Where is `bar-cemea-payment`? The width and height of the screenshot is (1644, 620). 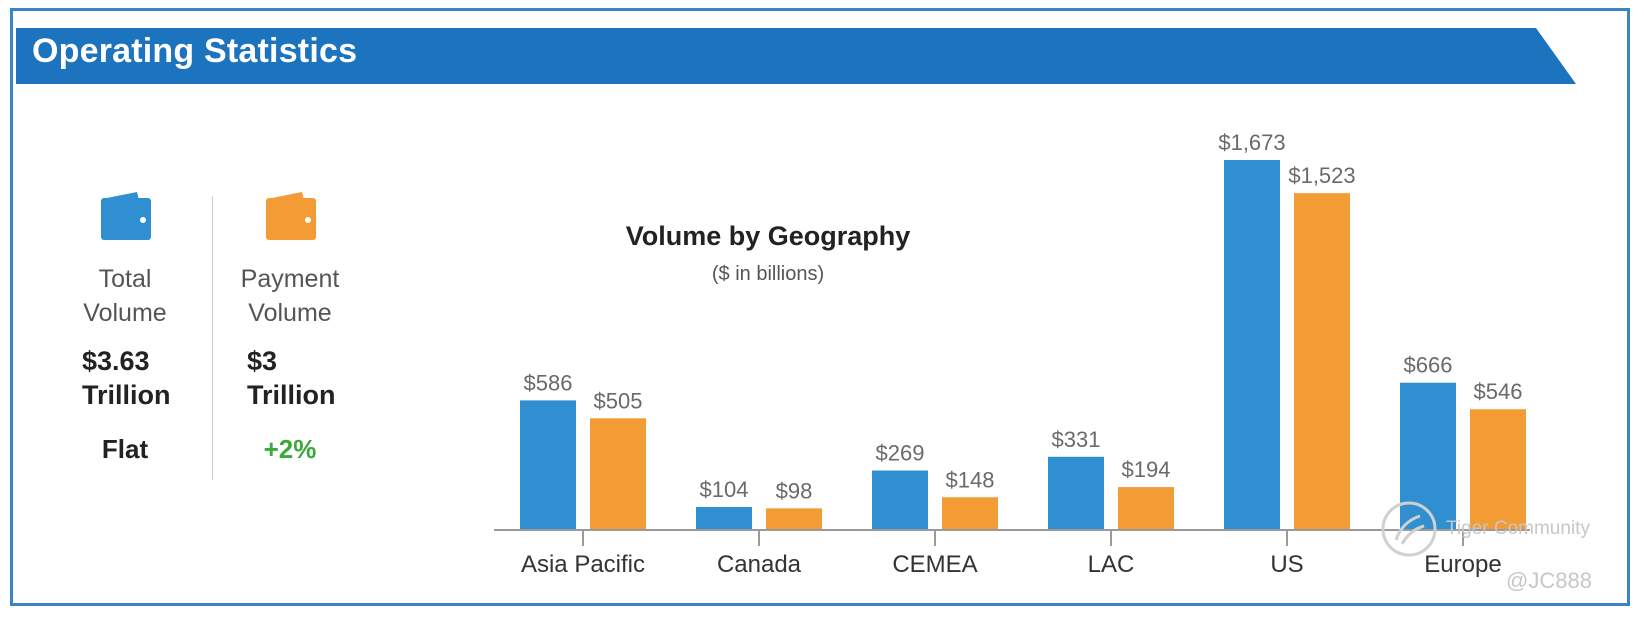
bar-cemea-payment is located at coordinates (970, 513).